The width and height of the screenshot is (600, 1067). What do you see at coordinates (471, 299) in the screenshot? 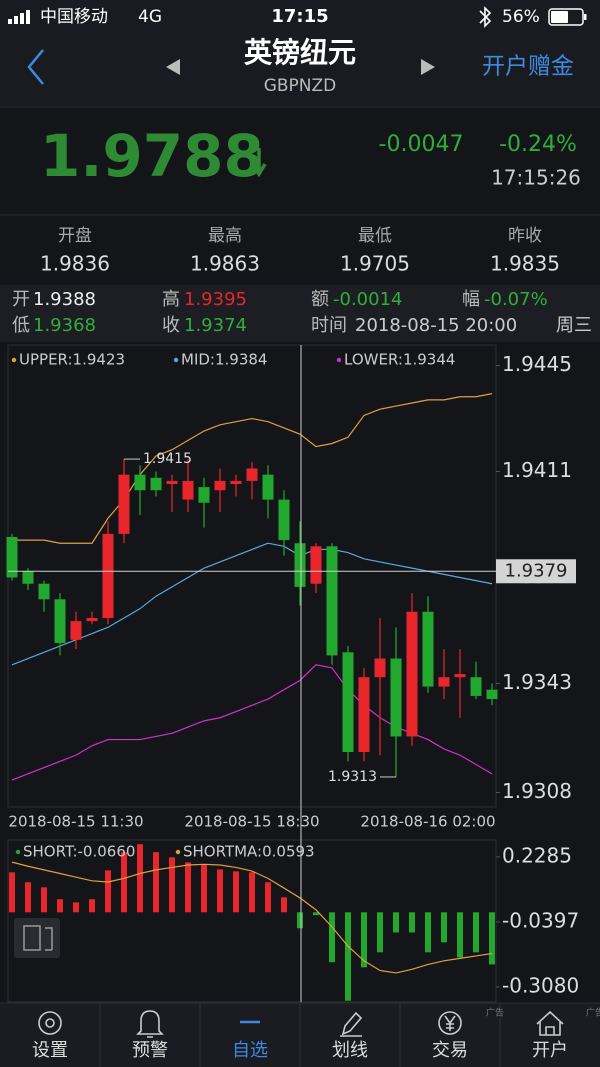
I see `info-label: 幅` at bounding box center [471, 299].